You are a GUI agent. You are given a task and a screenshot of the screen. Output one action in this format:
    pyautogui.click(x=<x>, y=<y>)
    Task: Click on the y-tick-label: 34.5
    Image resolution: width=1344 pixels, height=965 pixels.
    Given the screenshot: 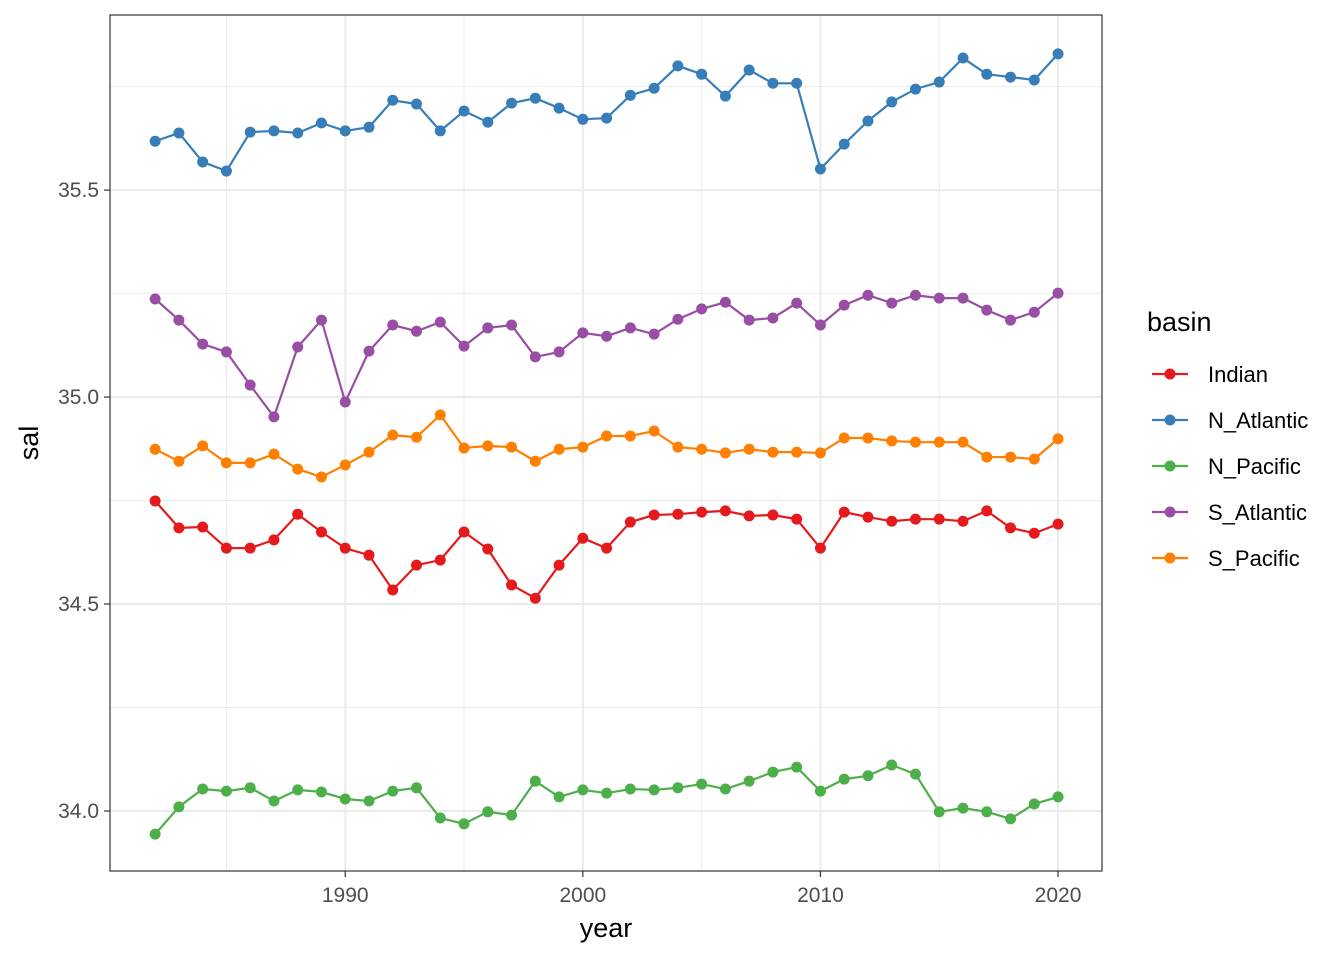 What is the action you would take?
    pyautogui.click(x=78, y=604)
    